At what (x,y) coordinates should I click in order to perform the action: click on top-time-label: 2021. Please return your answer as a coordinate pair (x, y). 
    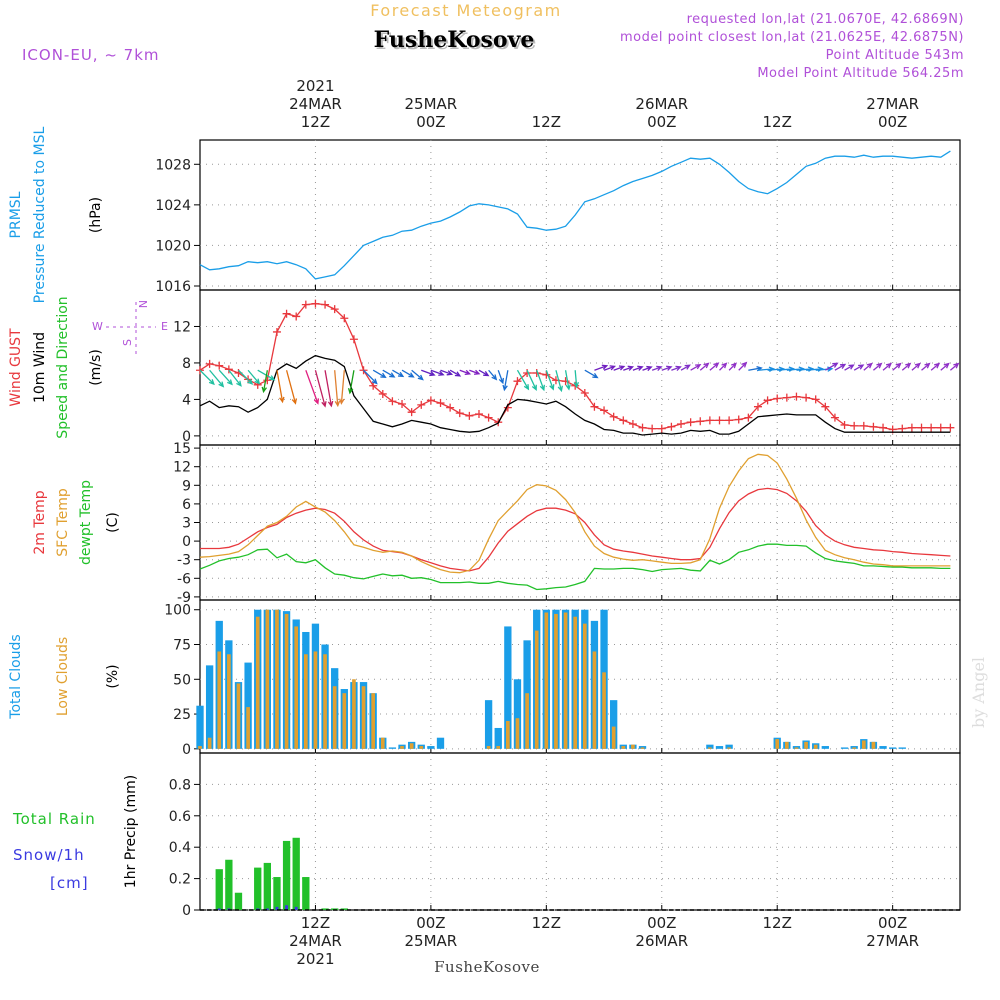
    Looking at the image, I should click on (315, 86).